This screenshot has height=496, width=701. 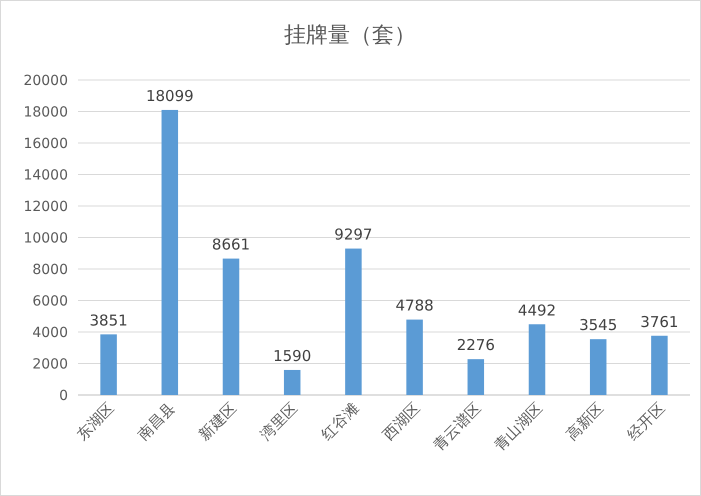 What do you see at coordinates (350, 35) in the screenshot?
I see `chart-title: 挂牌量（套）` at bounding box center [350, 35].